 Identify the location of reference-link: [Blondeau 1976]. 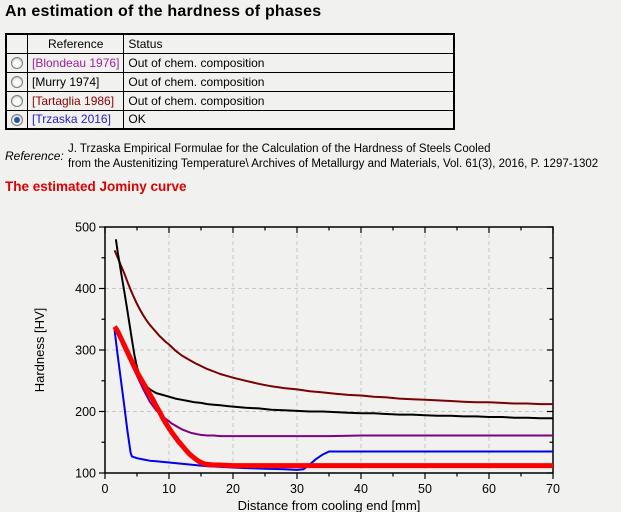
(75, 62).